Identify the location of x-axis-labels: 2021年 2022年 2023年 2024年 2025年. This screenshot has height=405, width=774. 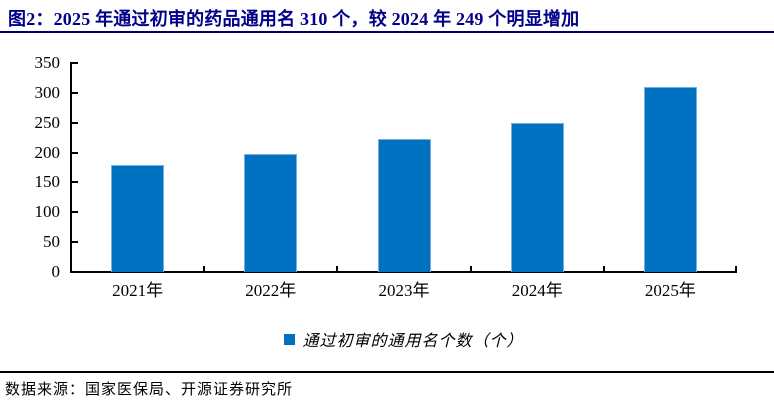
(404, 291).